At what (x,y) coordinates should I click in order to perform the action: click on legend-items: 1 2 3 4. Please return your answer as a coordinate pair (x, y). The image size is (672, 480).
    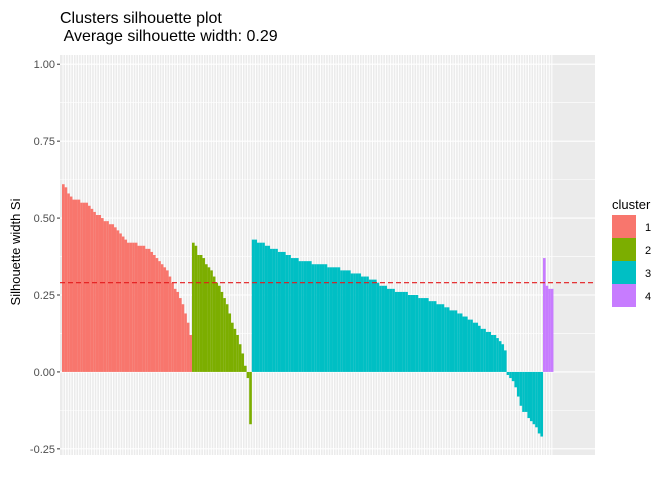
    Looking at the image, I should click on (631, 261).